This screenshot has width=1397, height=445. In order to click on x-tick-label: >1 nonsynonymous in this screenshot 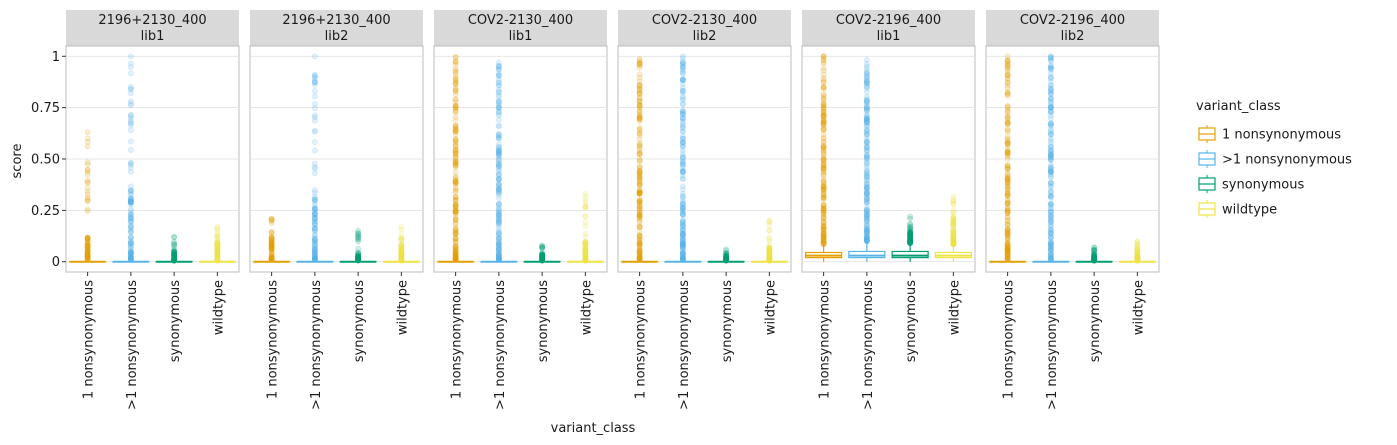, I will do `click(868, 345)`.